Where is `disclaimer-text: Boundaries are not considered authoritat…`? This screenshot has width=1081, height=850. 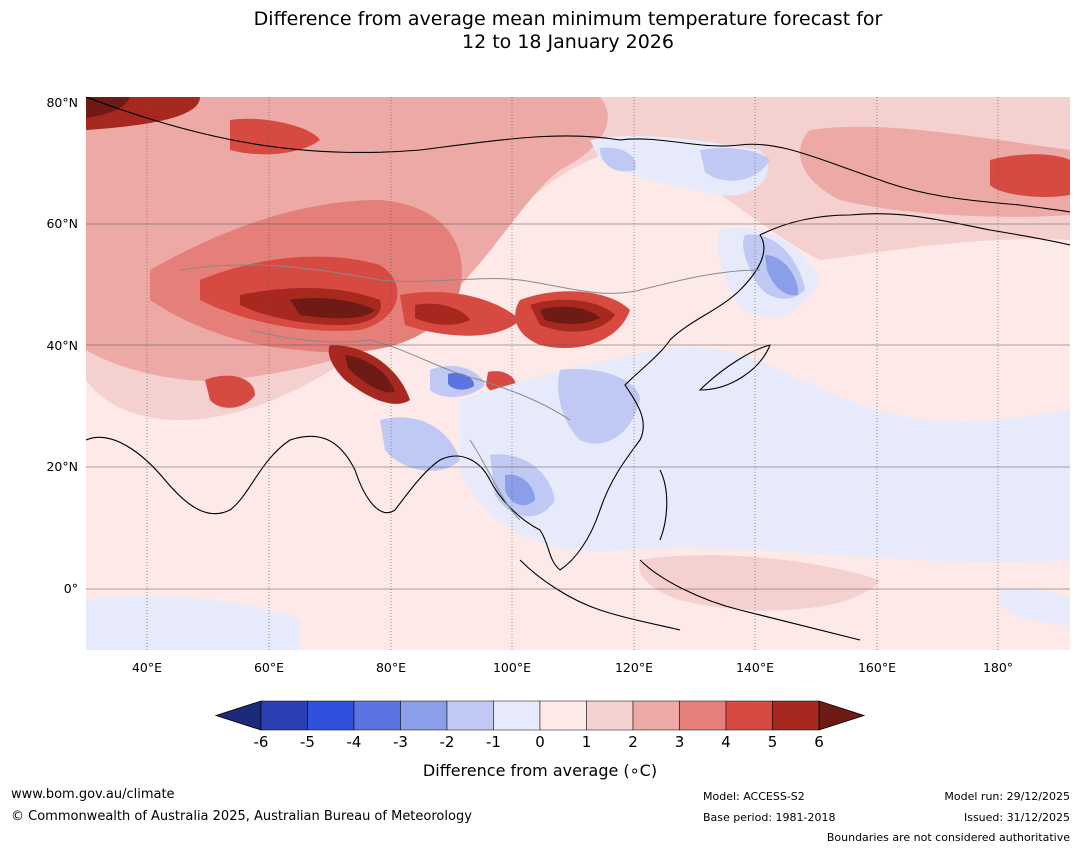
disclaimer-text: Boundaries are not considered authoritat… is located at coordinates (948, 837).